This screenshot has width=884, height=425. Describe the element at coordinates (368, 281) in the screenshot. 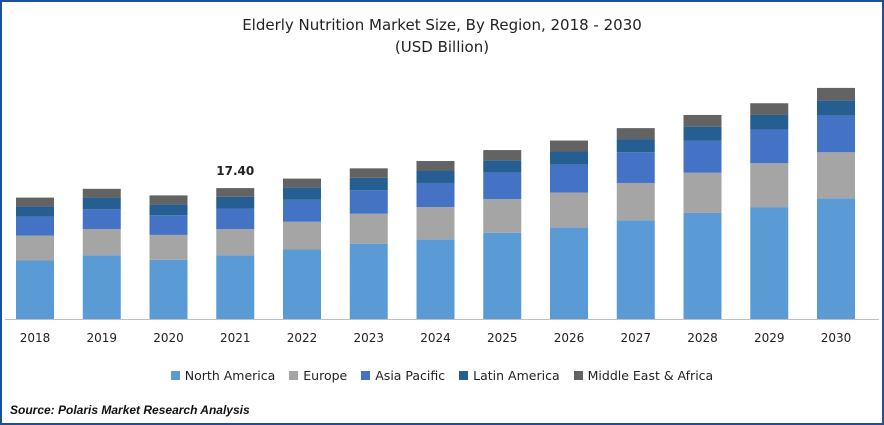

I see `bar-segment-2023-north-america` at that location.